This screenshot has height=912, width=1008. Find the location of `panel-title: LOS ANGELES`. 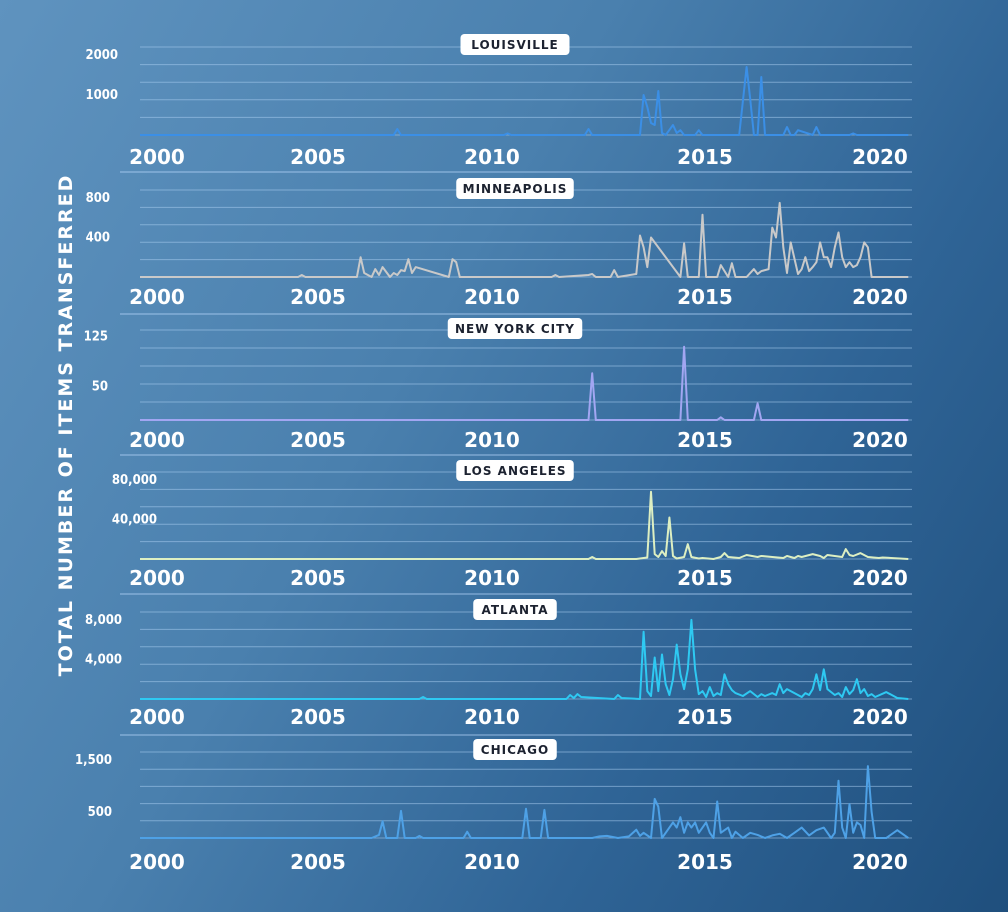

panel-title: LOS ANGELES is located at coordinates (514, 471).